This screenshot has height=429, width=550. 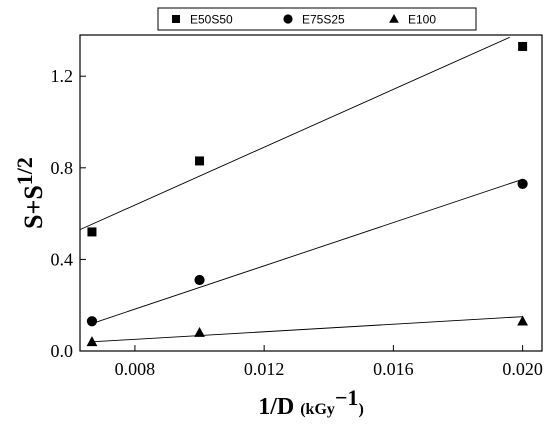 What do you see at coordinates (33, 207) in the screenshot?
I see `y-axis-title-main: S+S` at bounding box center [33, 207].